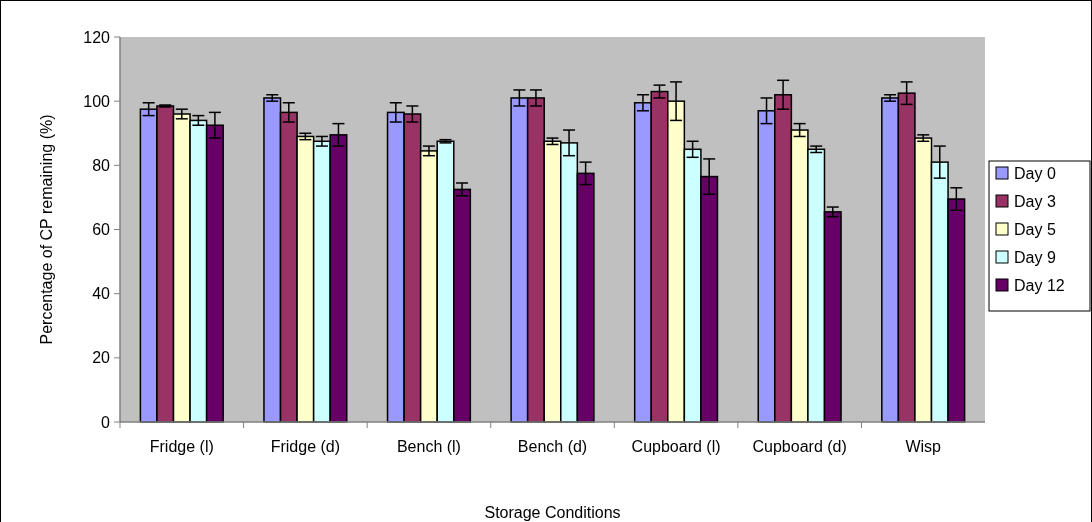 This screenshot has height=522, width=1092. I want to click on x-tick-label: Cupboard (l), so click(676, 446).